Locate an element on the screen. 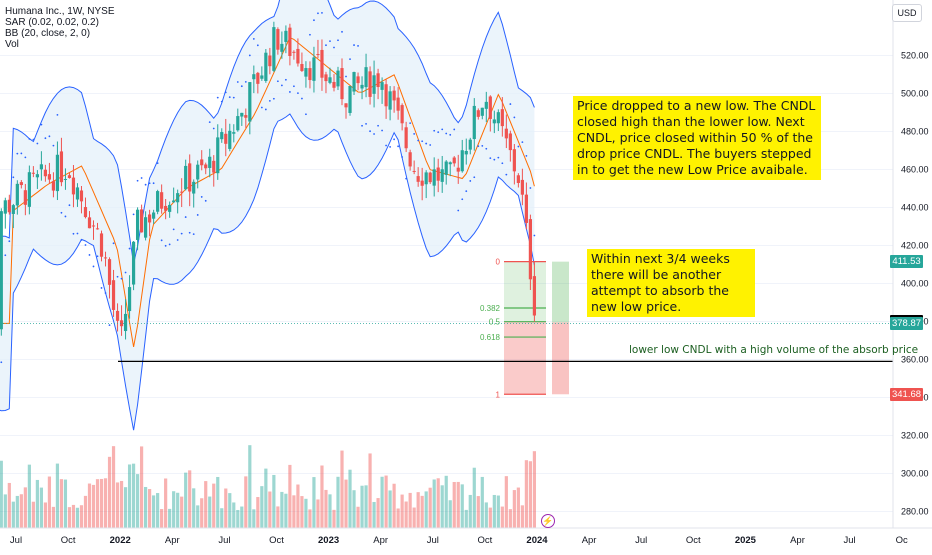 The width and height of the screenshot is (932, 555). price-tag: 341.68 is located at coordinates (906, 394).